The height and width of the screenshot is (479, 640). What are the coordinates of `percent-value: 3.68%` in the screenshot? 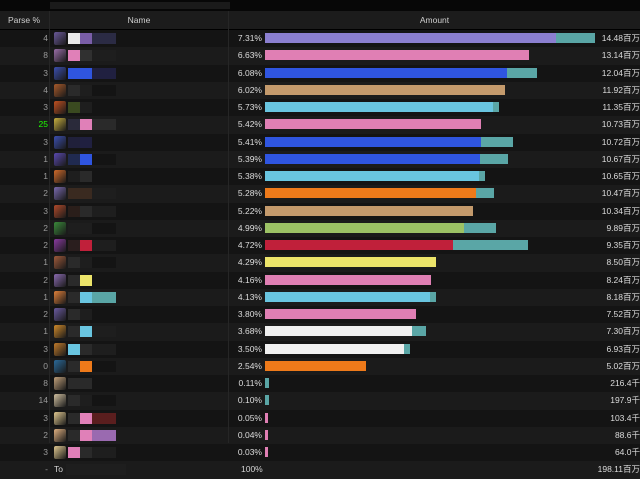 It's located at (249, 331).